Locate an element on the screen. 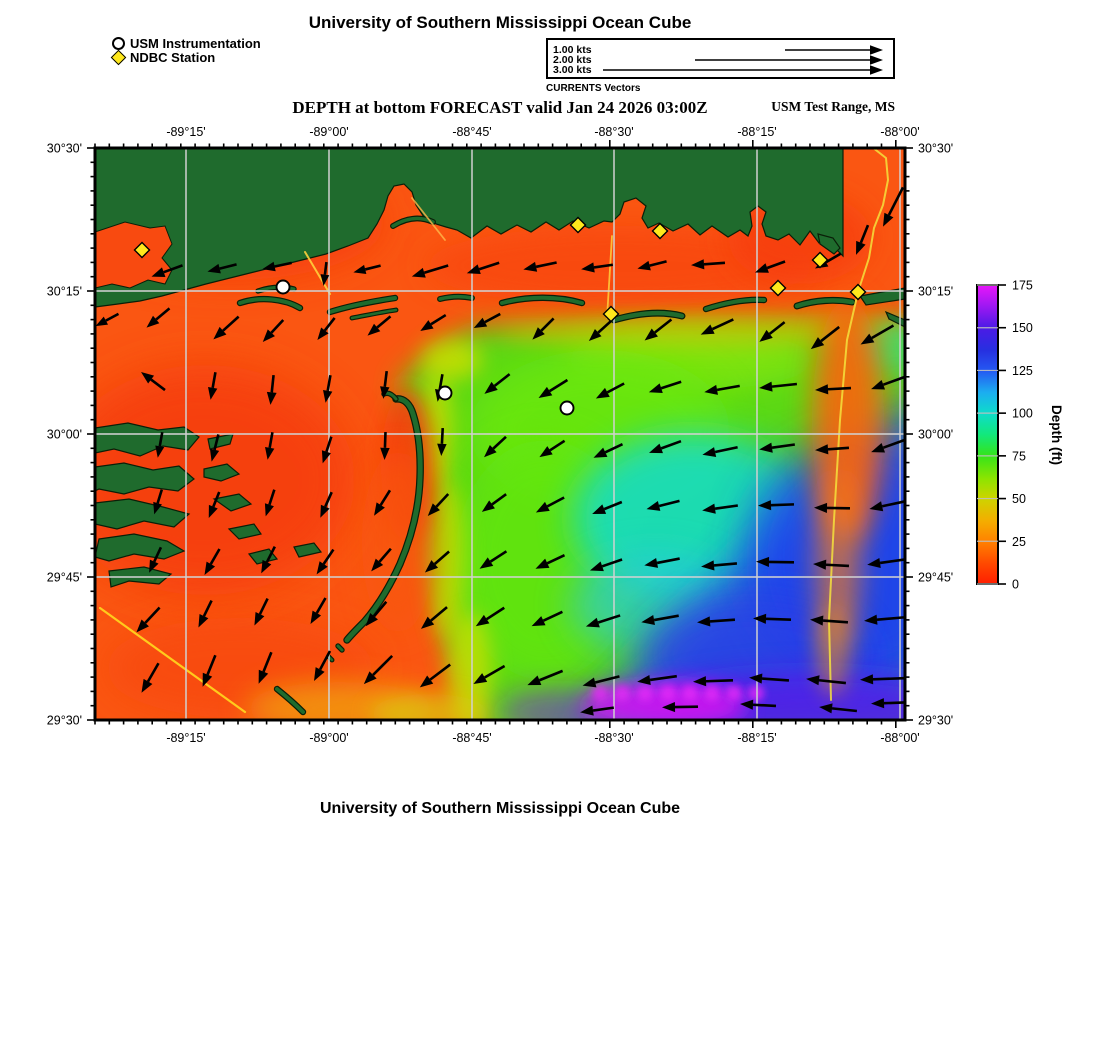 This screenshot has width=1100, height=1050. usm-instrumentation-marker is located at coordinates (567, 408).